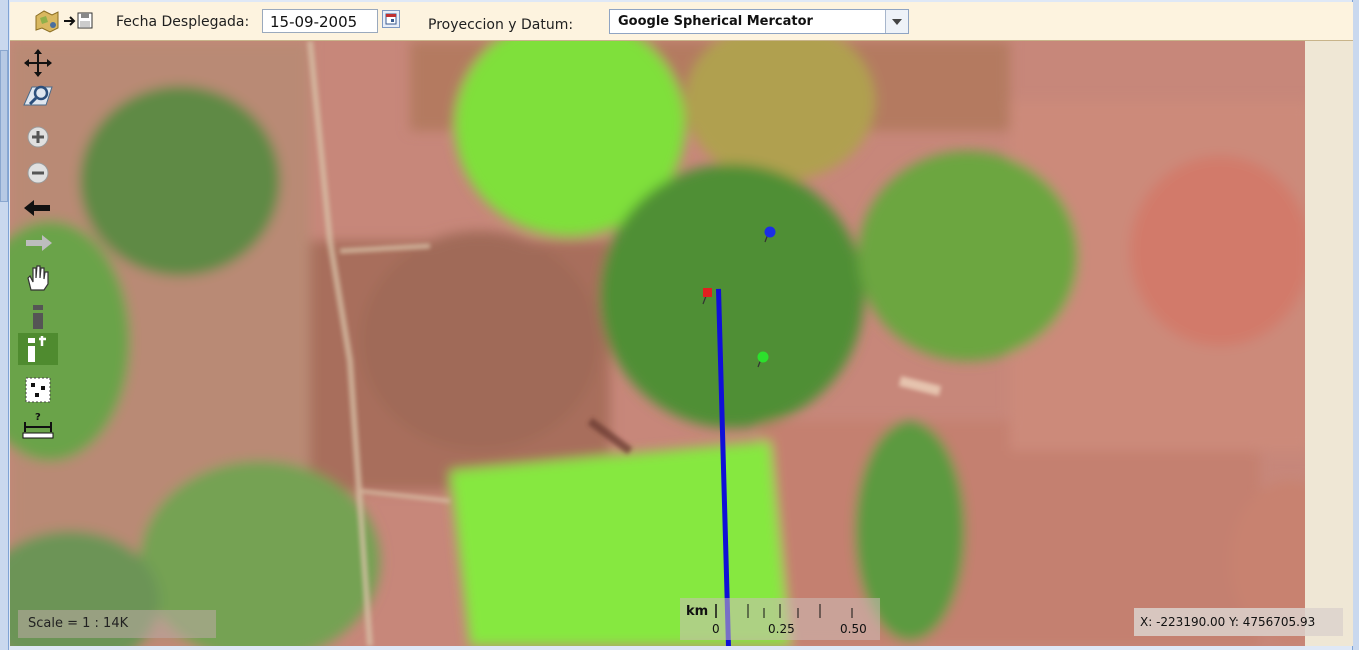 Image resolution: width=1359 pixels, height=650 pixels. I want to click on red-marker, so click(708, 296).